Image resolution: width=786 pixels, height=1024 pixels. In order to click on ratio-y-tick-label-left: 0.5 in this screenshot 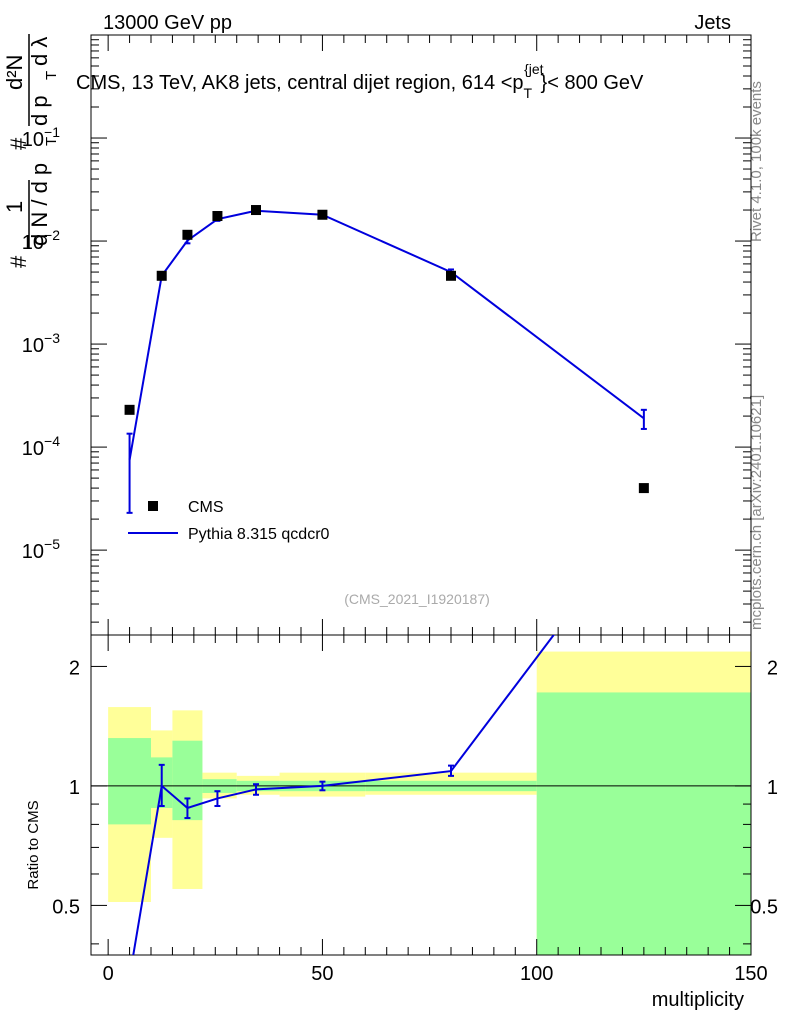, I will do `click(66, 907)`.